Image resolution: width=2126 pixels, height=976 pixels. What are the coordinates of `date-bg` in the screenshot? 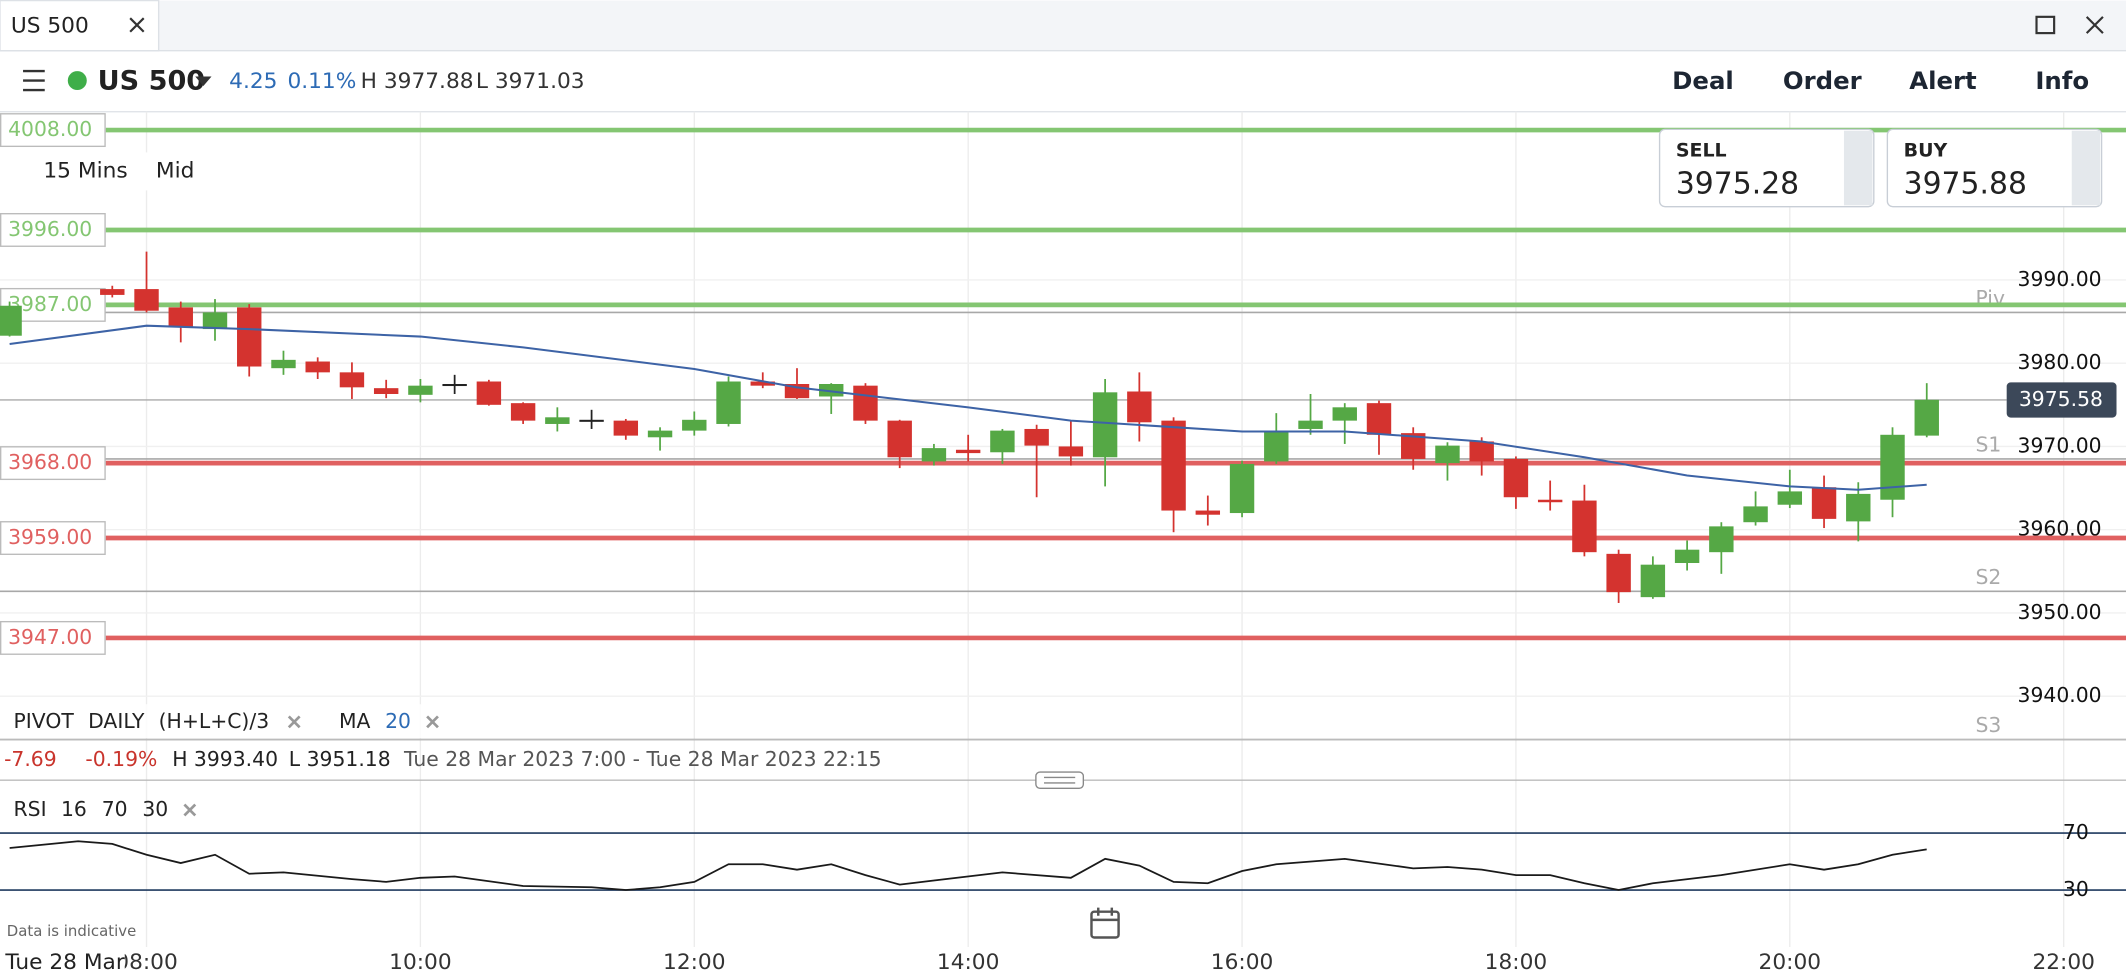 It's located at (62, 961).